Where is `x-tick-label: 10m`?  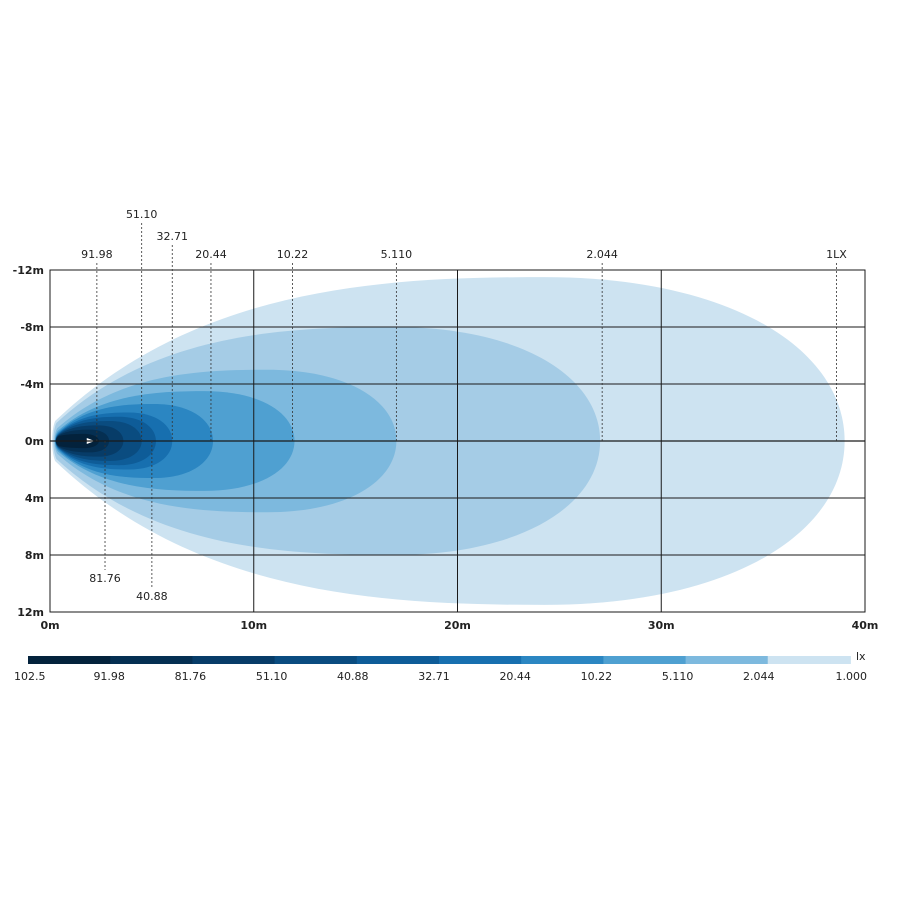
x-tick-label: 10m is located at coordinates (253, 625).